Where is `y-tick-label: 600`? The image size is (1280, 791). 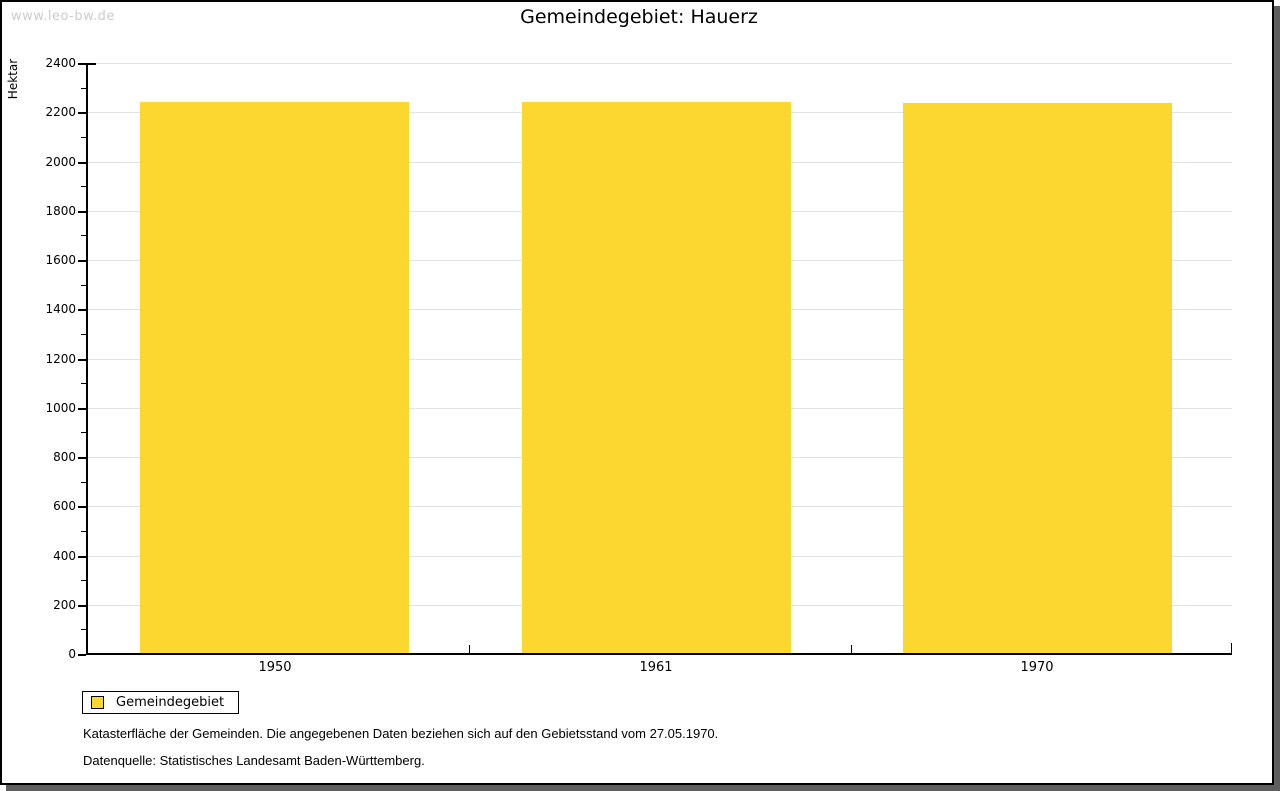
y-tick-label: 600 is located at coordinates (64, 506).